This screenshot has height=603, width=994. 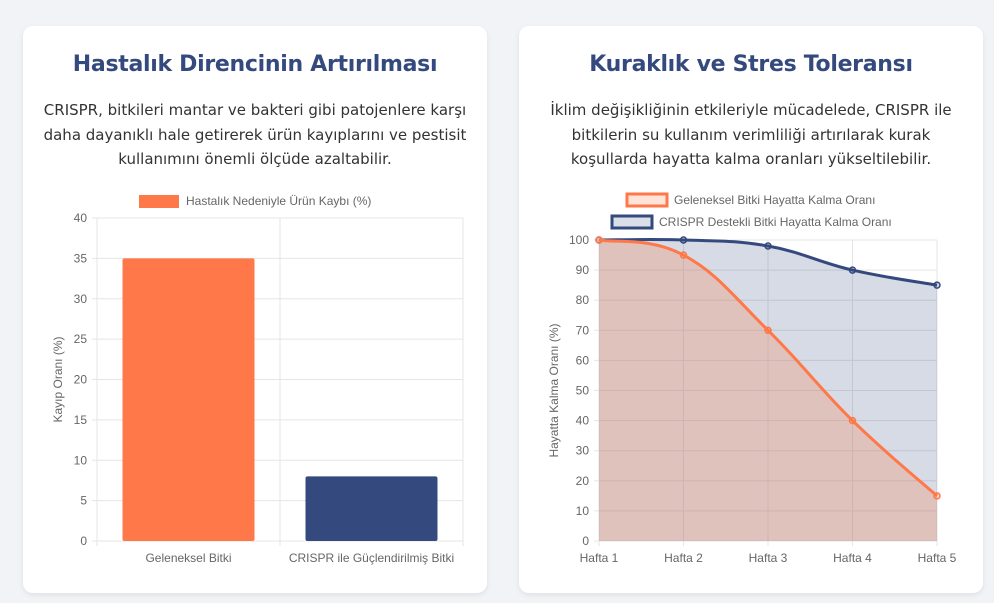 What do you see at coordinates (583, 391) in the screenshot?
I see `y-tick-label: 50` at bounding box center [583, 391].